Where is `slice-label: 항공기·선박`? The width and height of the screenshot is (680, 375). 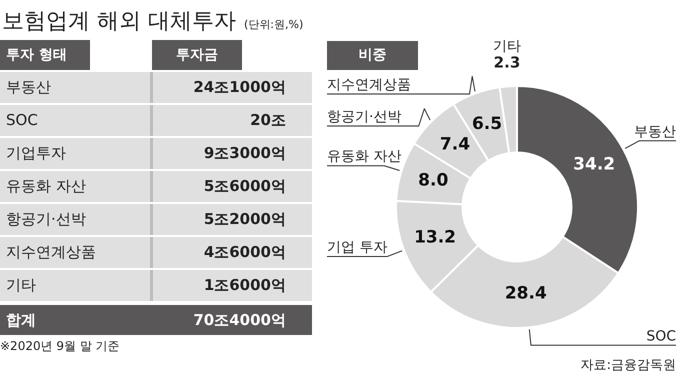
slice-label: 항공기·선박 is located at coordinates (364, 117).